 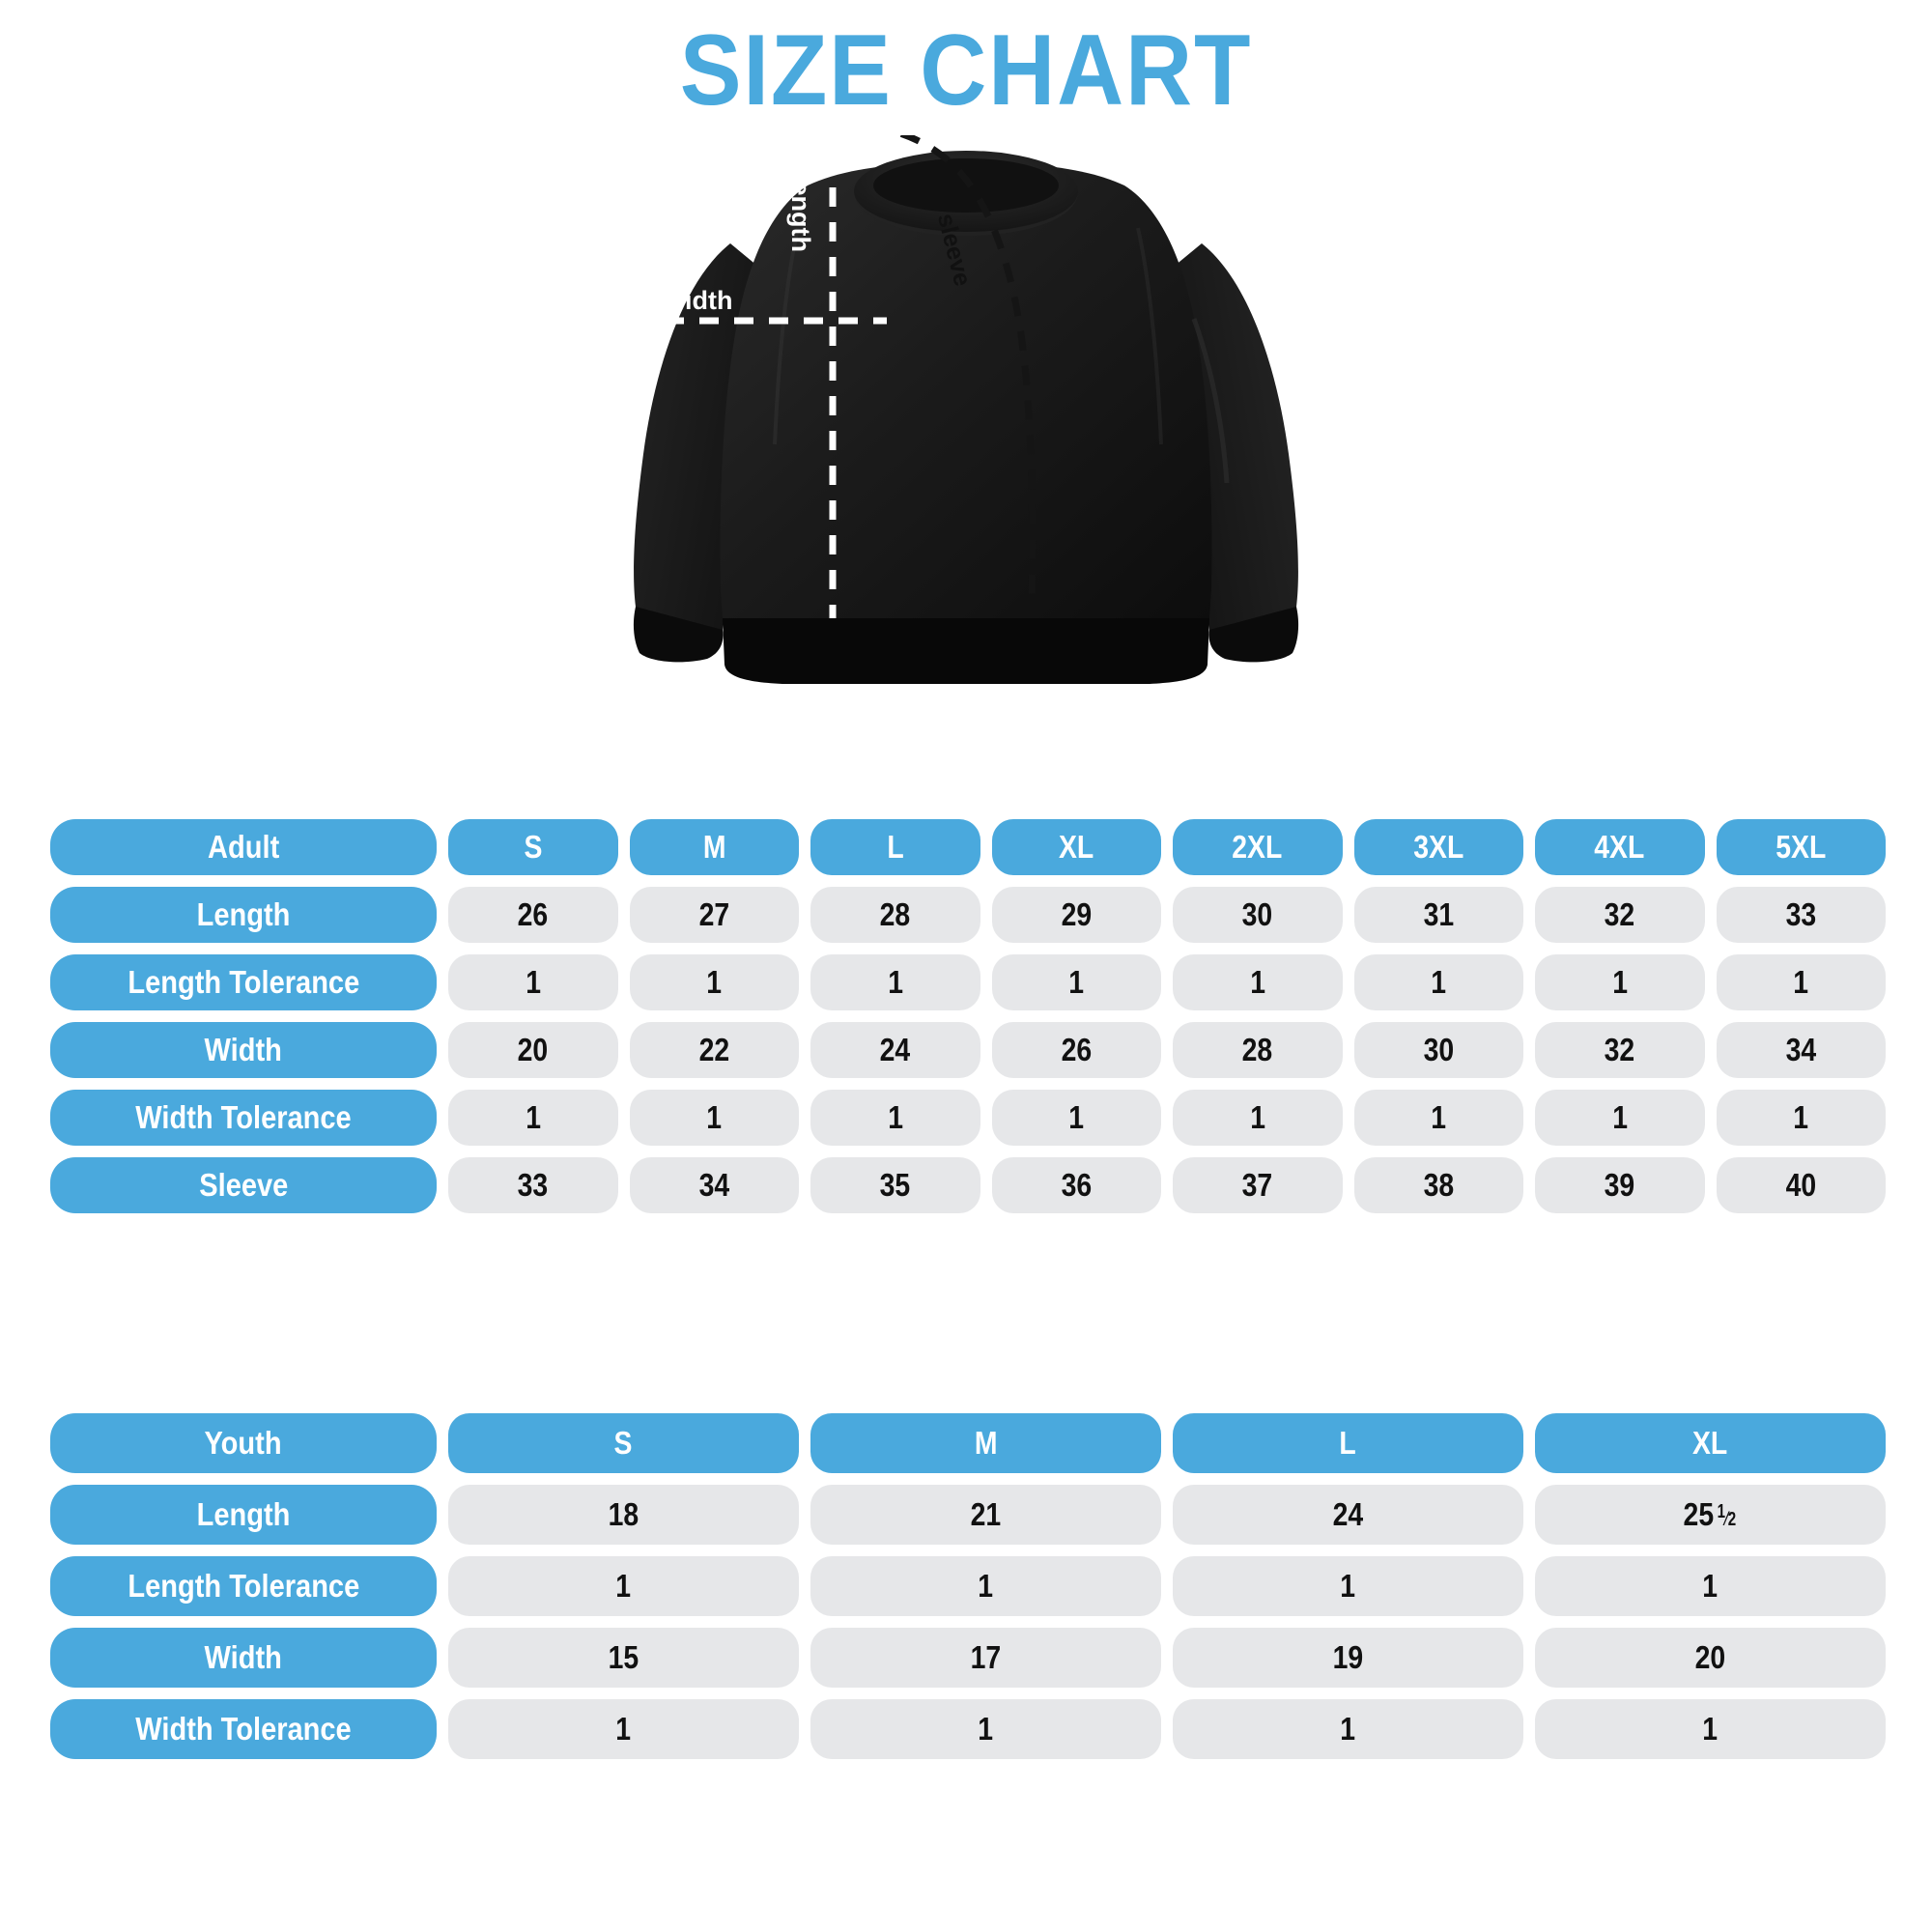 I want to click on youth-length-tol-s: 1, so click(x=623, y=1586).